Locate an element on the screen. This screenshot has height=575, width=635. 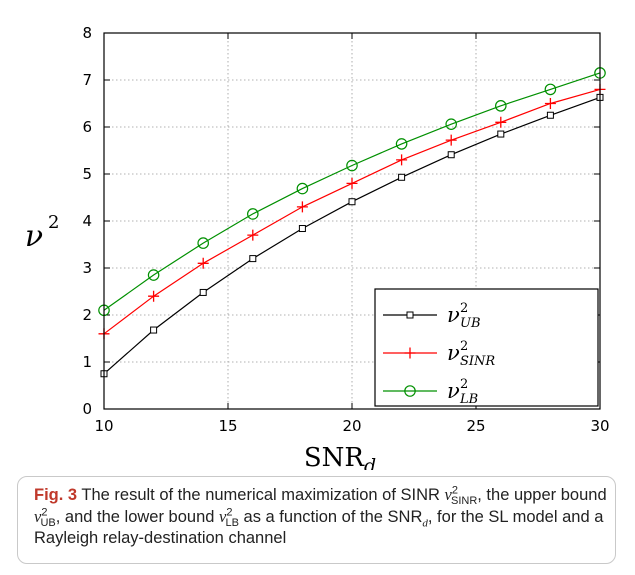
legend-sub: UB is located at coordinates (470, 323).